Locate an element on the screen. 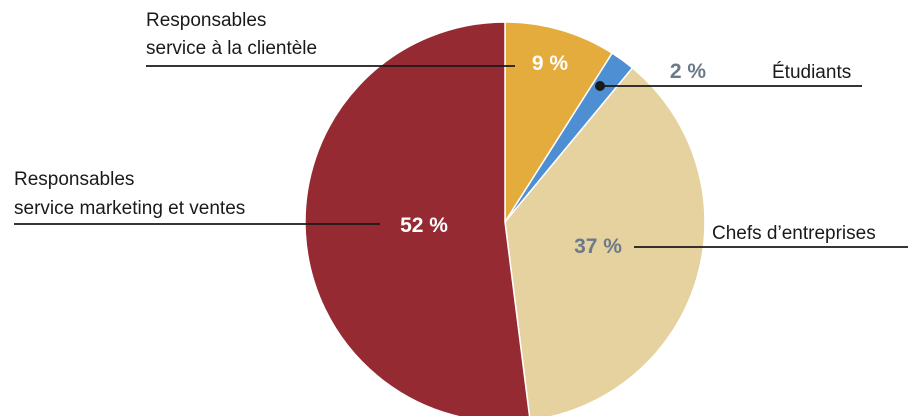 This screenshot has height=416, width=908. value-students: 2 % is located at coordinates (688, 71).